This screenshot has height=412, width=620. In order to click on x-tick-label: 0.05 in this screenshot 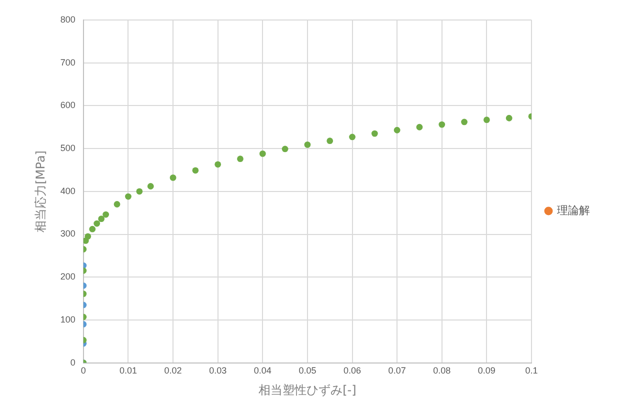, I will do `click(307, 371)`.